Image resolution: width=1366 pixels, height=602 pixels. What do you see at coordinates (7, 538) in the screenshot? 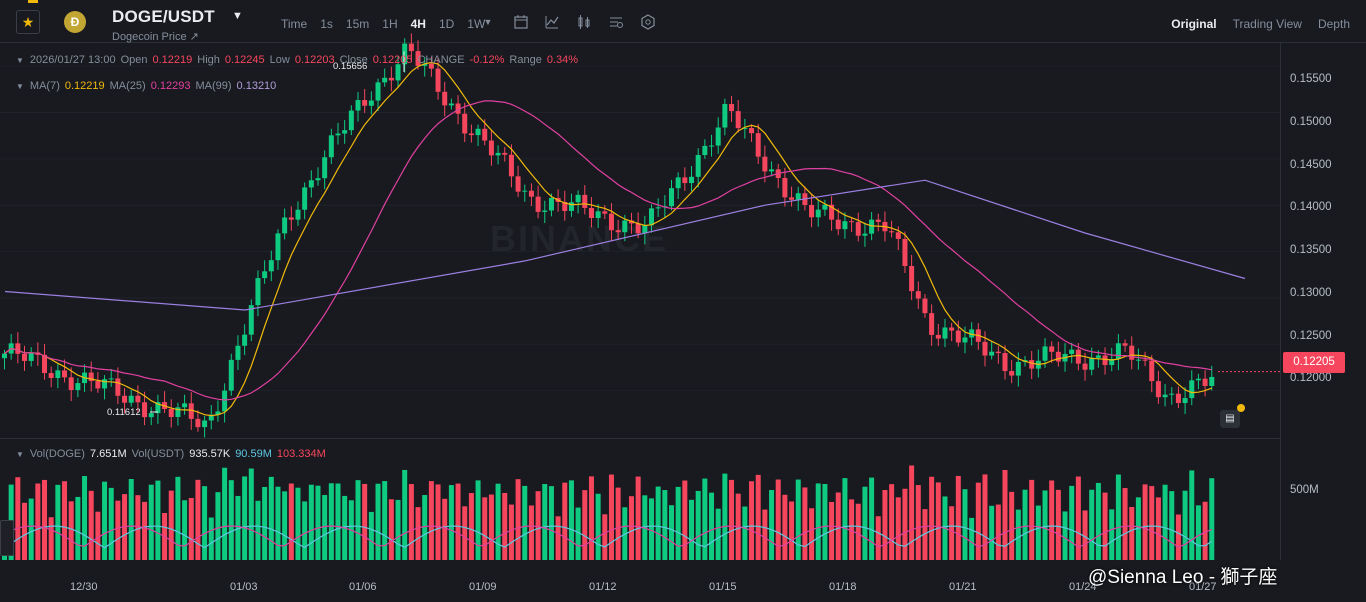
I see `chart-scroll-handle` at bounding box center [7, 538].